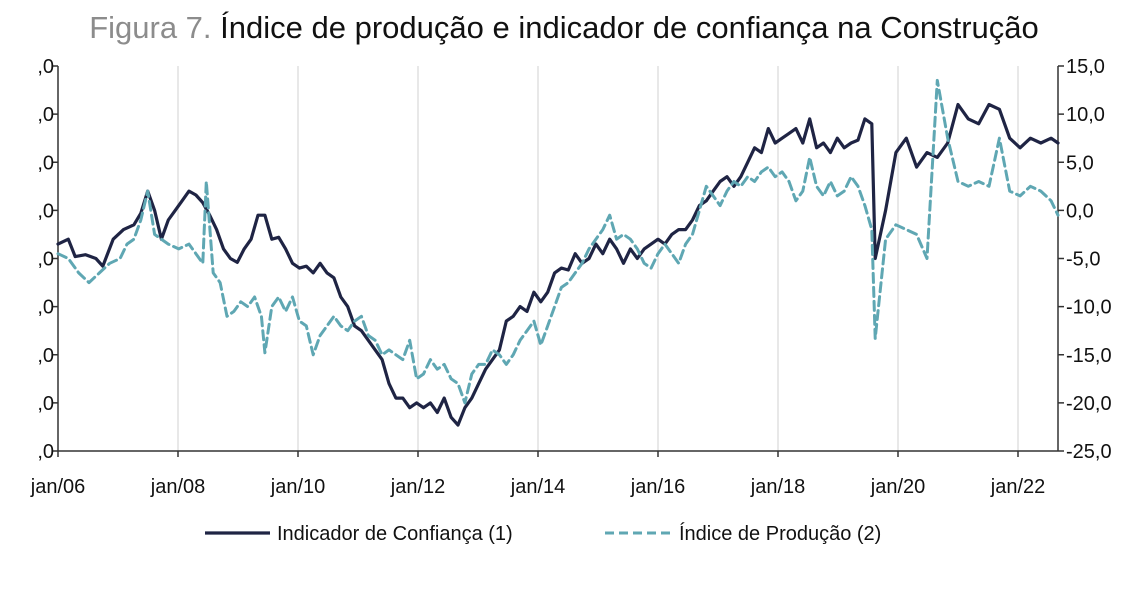 The width and height of the screenshot is (1128, 591). I want to click on legend-production-label: Índice de Produção (2), so click(780, 533).